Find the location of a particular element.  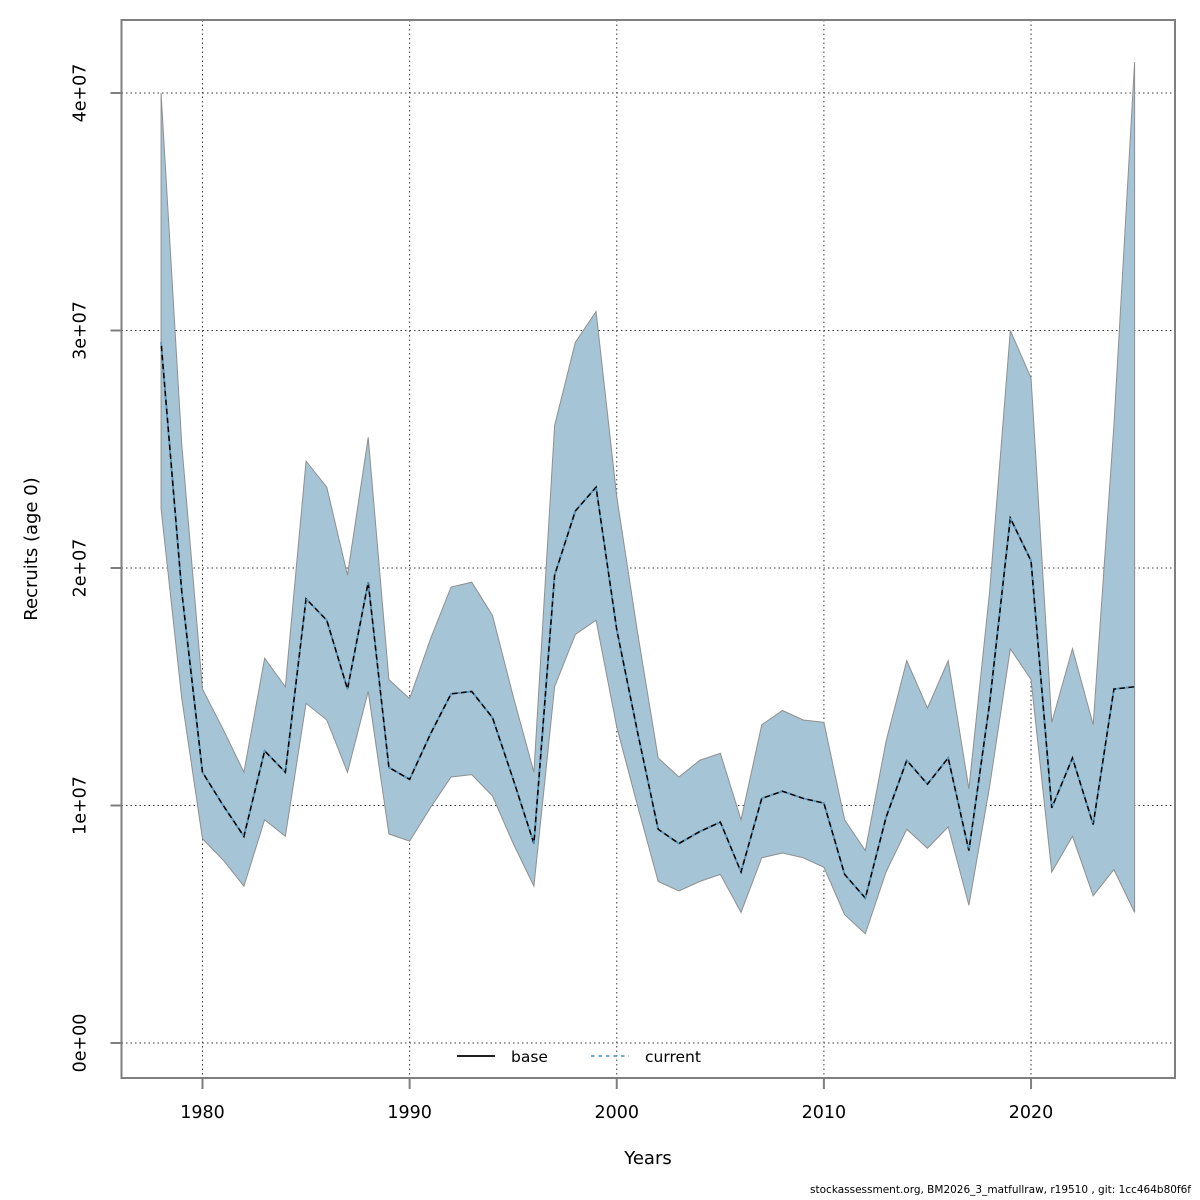

x-tick-label: 1990 is located at coordinates (409, 1113).